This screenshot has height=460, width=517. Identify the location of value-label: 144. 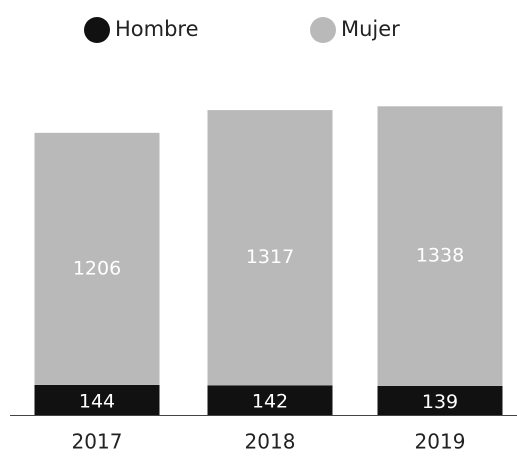
(97, 401).